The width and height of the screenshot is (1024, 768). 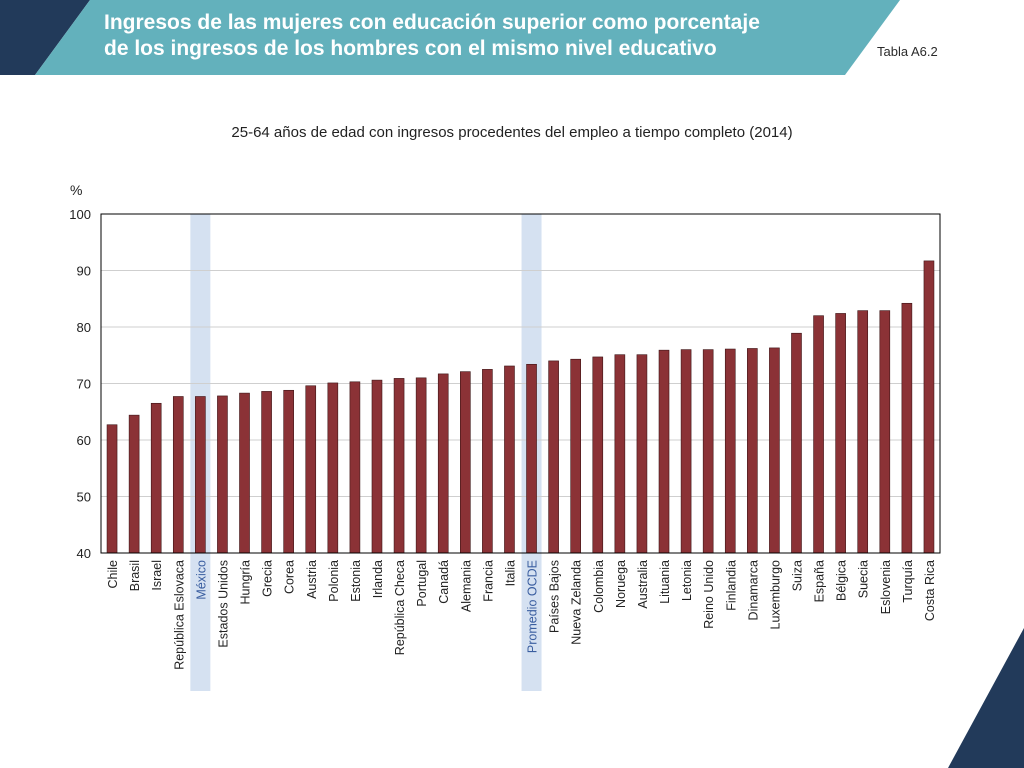 What do you see at coordinates (820, 581) in the screenshot?
I see `x-tick-label: España` at bounding box center [820, 581].